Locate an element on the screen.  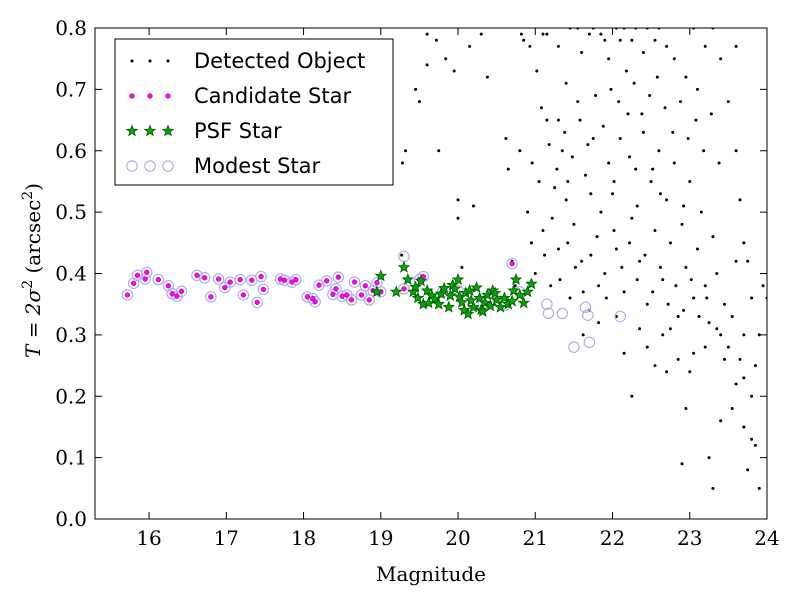
y-tick-label: 0.4 is located at coordinates (71, 274).